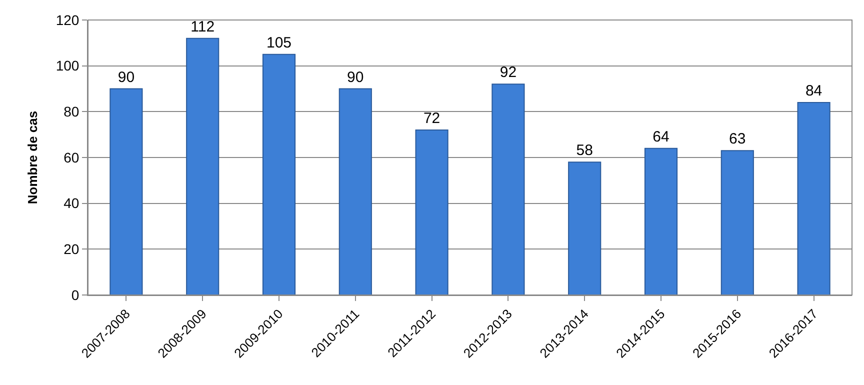  I want to click on data-label: 64, so click(661, 137).